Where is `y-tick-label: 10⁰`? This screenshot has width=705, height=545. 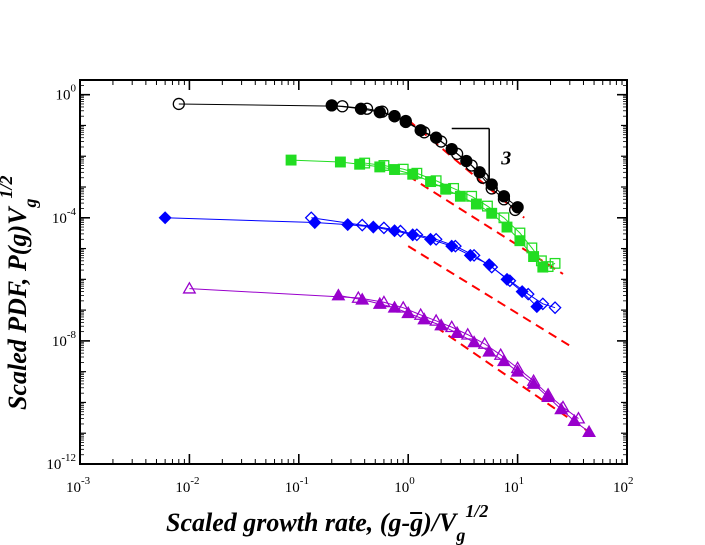 y-tick-label: 10⁰ is located at coordinates (66, 93).